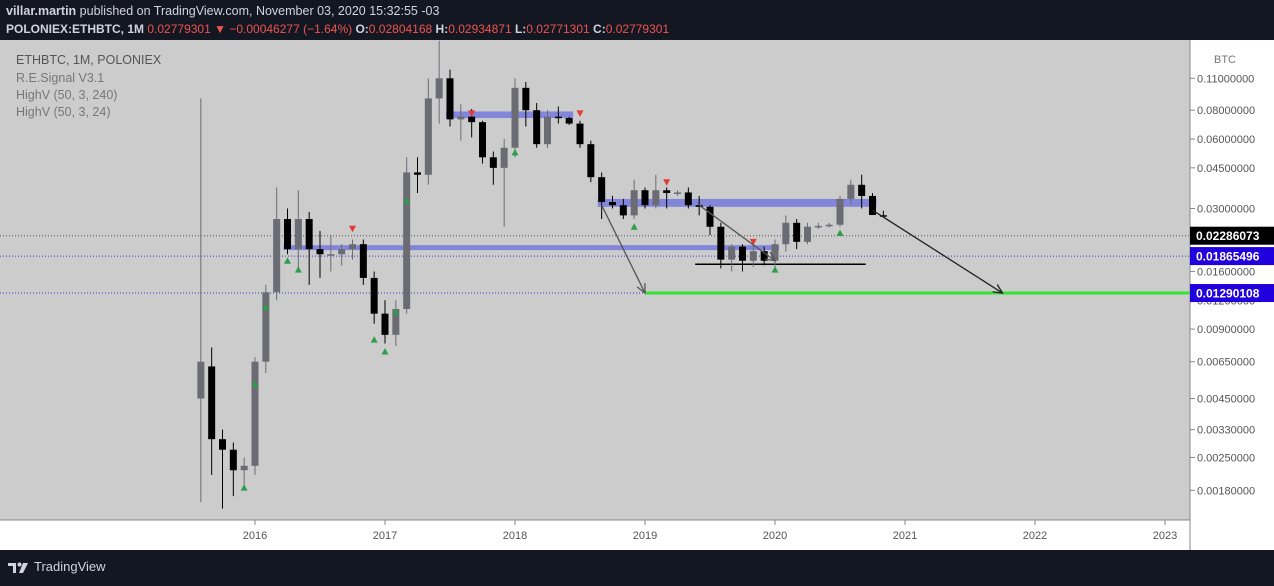  What do you see at coordinates (1226, 363) in the screenshot?
I see `y-tick-label: 0.00650000` at bounding box center [1226, 363].